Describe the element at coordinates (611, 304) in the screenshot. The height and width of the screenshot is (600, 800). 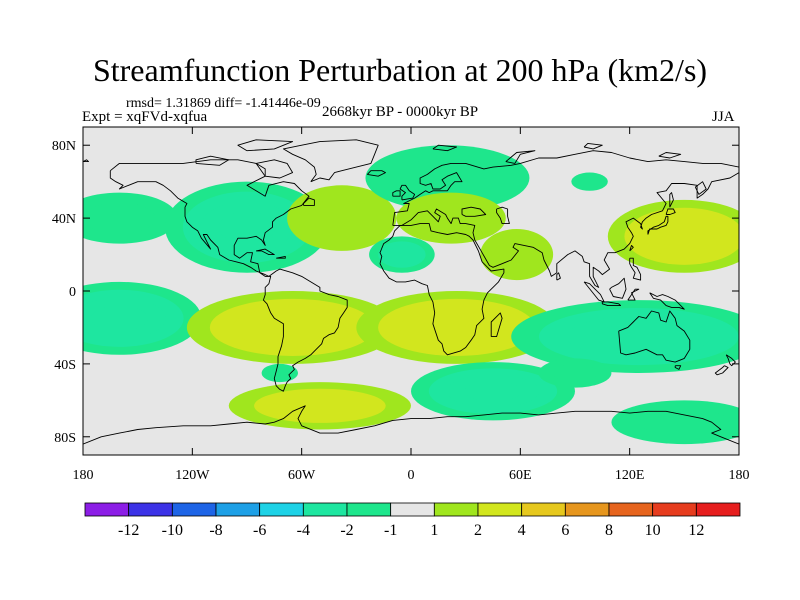
I see `coastline-java` at that location.